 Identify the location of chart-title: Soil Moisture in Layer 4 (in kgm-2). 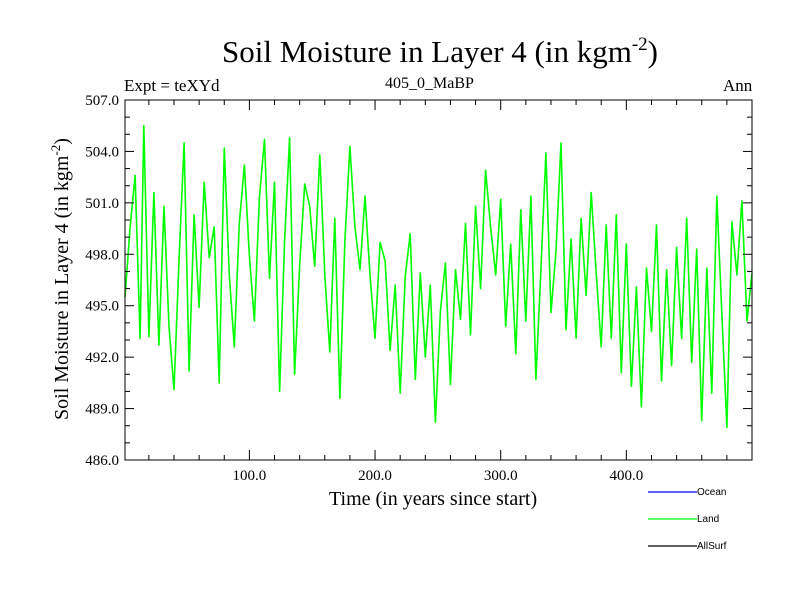
(440, 51).